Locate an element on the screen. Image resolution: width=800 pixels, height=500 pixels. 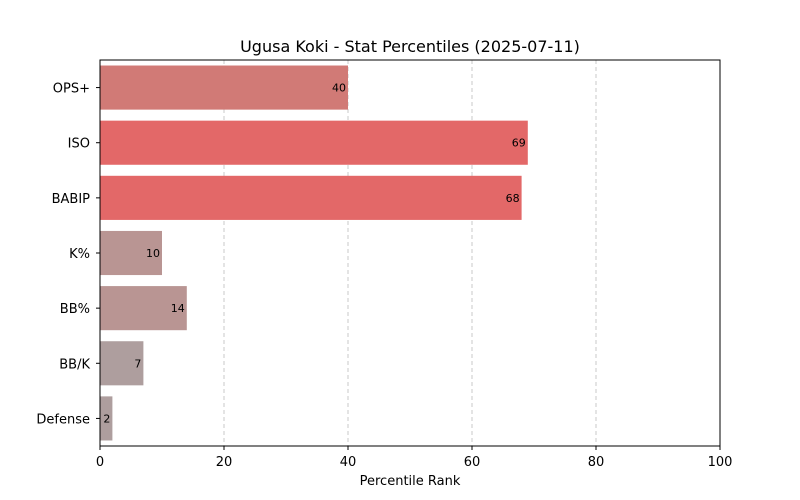
y-tick-label: K% is located at coordinates (79, 254).